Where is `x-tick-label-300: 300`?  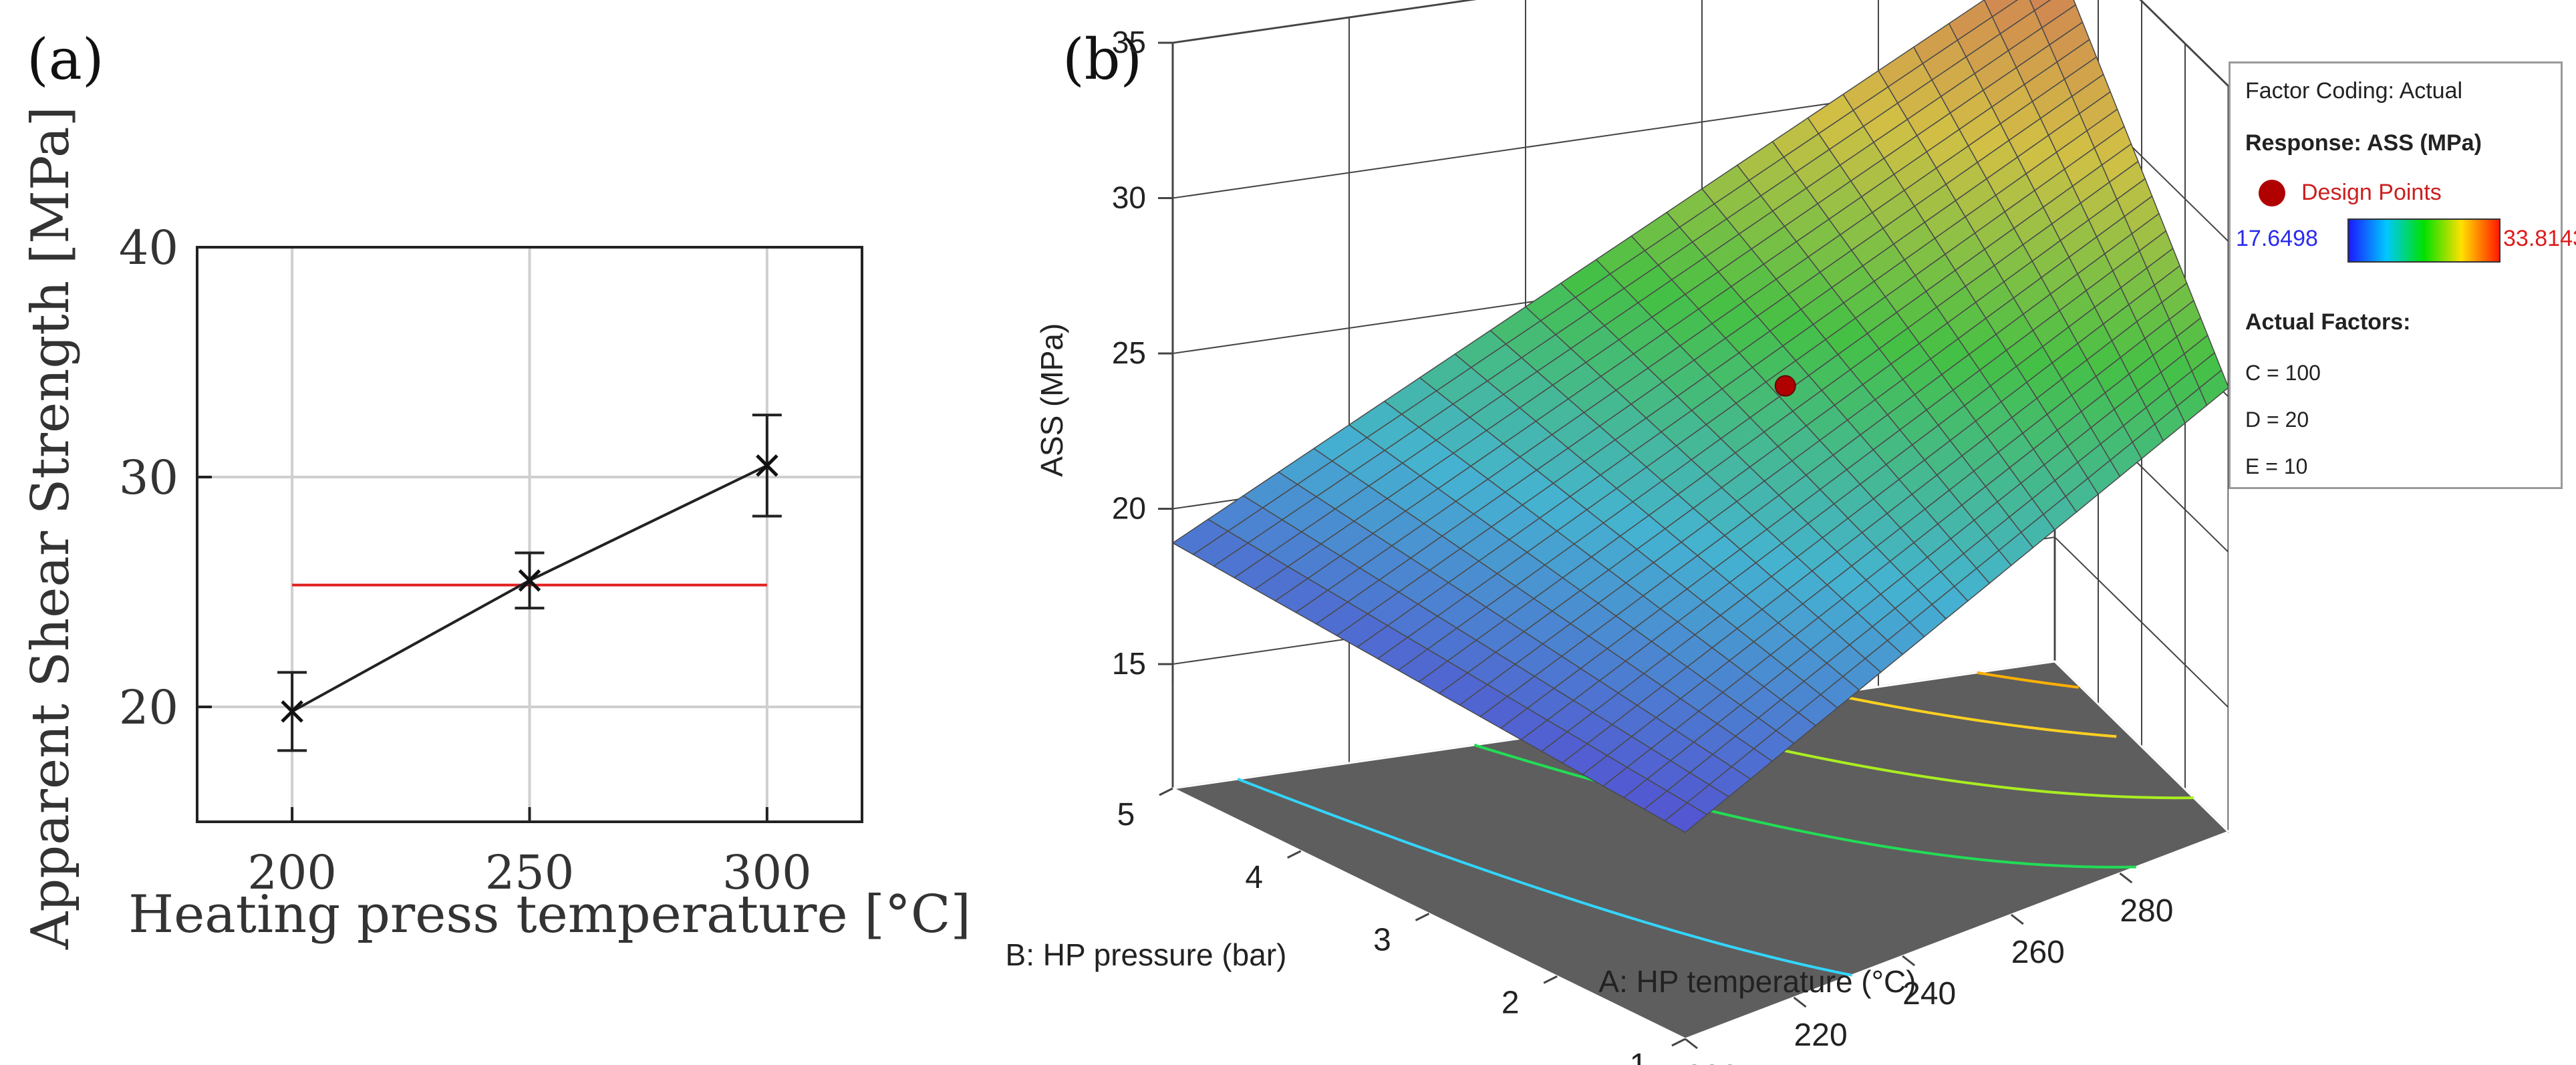 x-tick-label-300: 300 is located at coordinates (767, 872).